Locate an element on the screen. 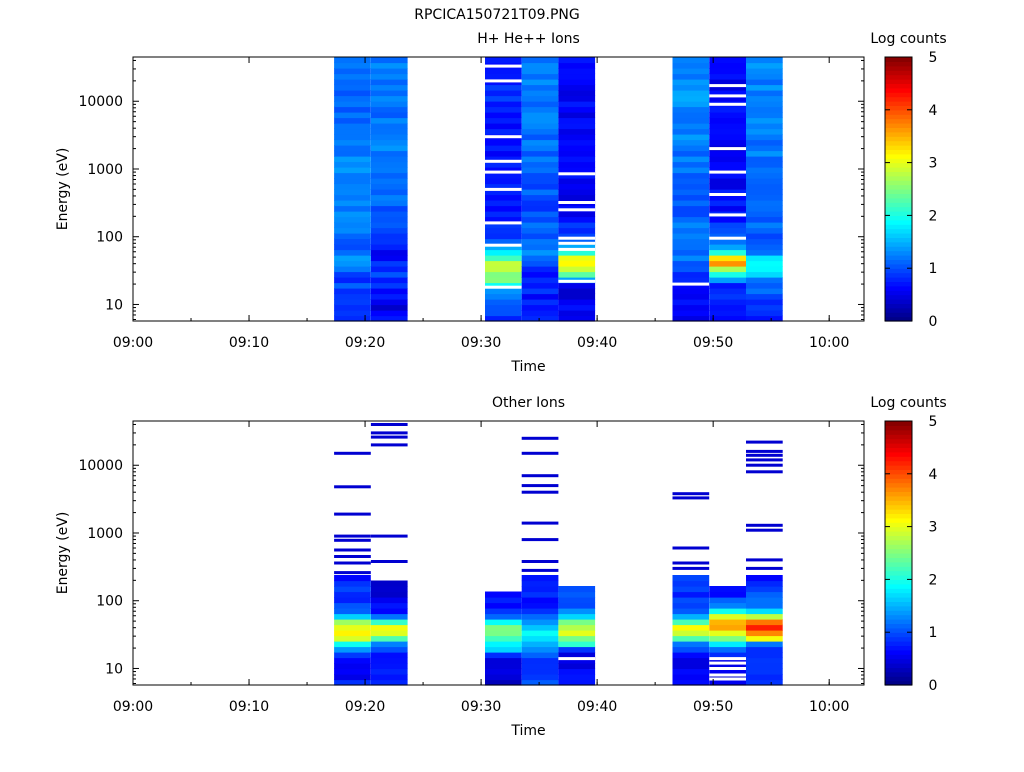 Image resolution: width=1024 pixels, height=772 pixels. time-column is located at coordinates (727, 189).